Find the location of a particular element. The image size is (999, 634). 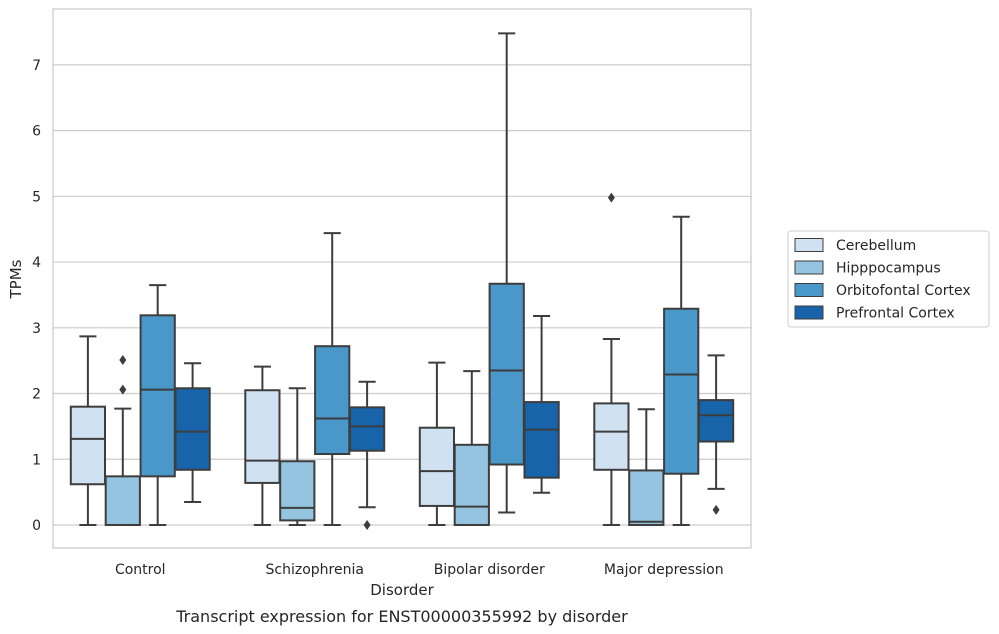

legend-label: Orbitofontal Cortex is located at coordinates (903, 291).